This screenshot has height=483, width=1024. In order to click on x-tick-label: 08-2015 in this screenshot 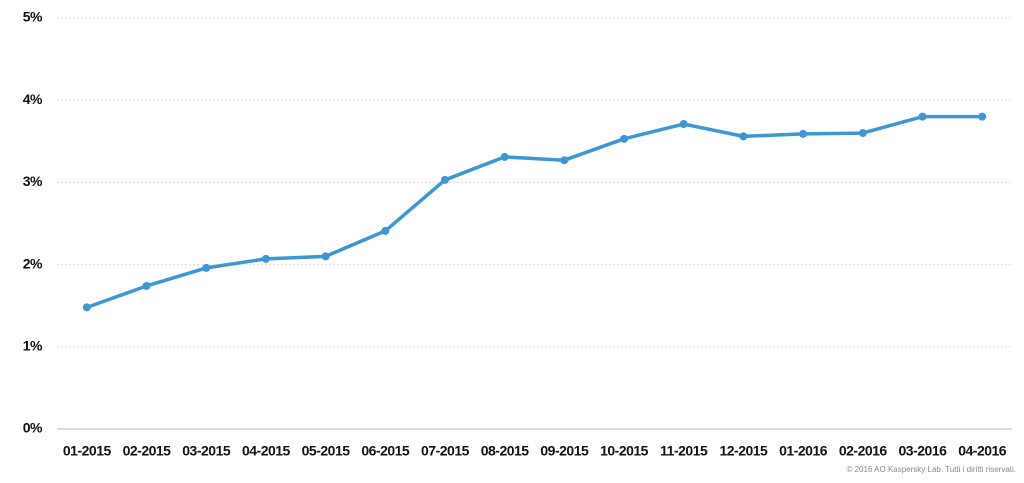, I will do `click(505, 451)`.